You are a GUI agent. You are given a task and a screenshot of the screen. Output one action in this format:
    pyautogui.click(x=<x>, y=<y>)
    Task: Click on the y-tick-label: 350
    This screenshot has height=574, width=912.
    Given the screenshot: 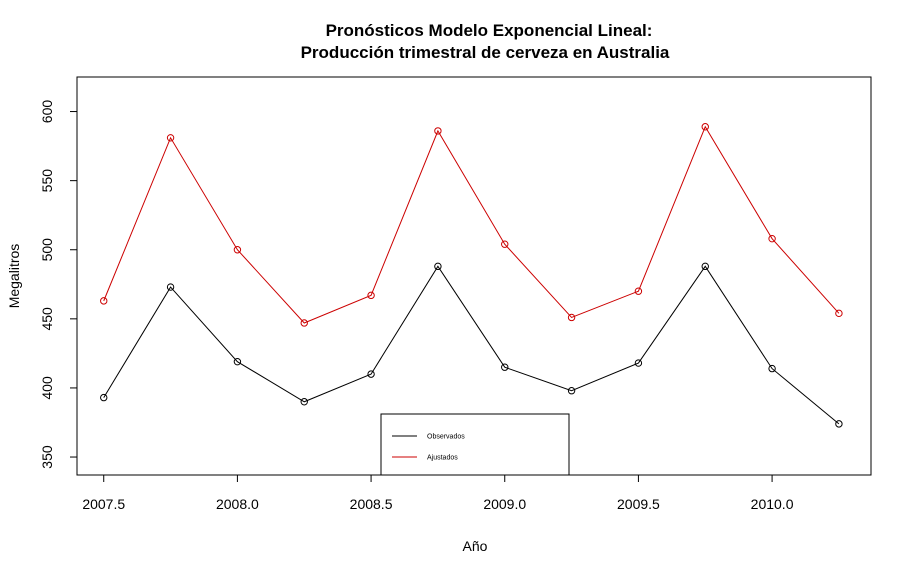 What is the action you would take?
    pyautogui.click(x=47, y=457)
    